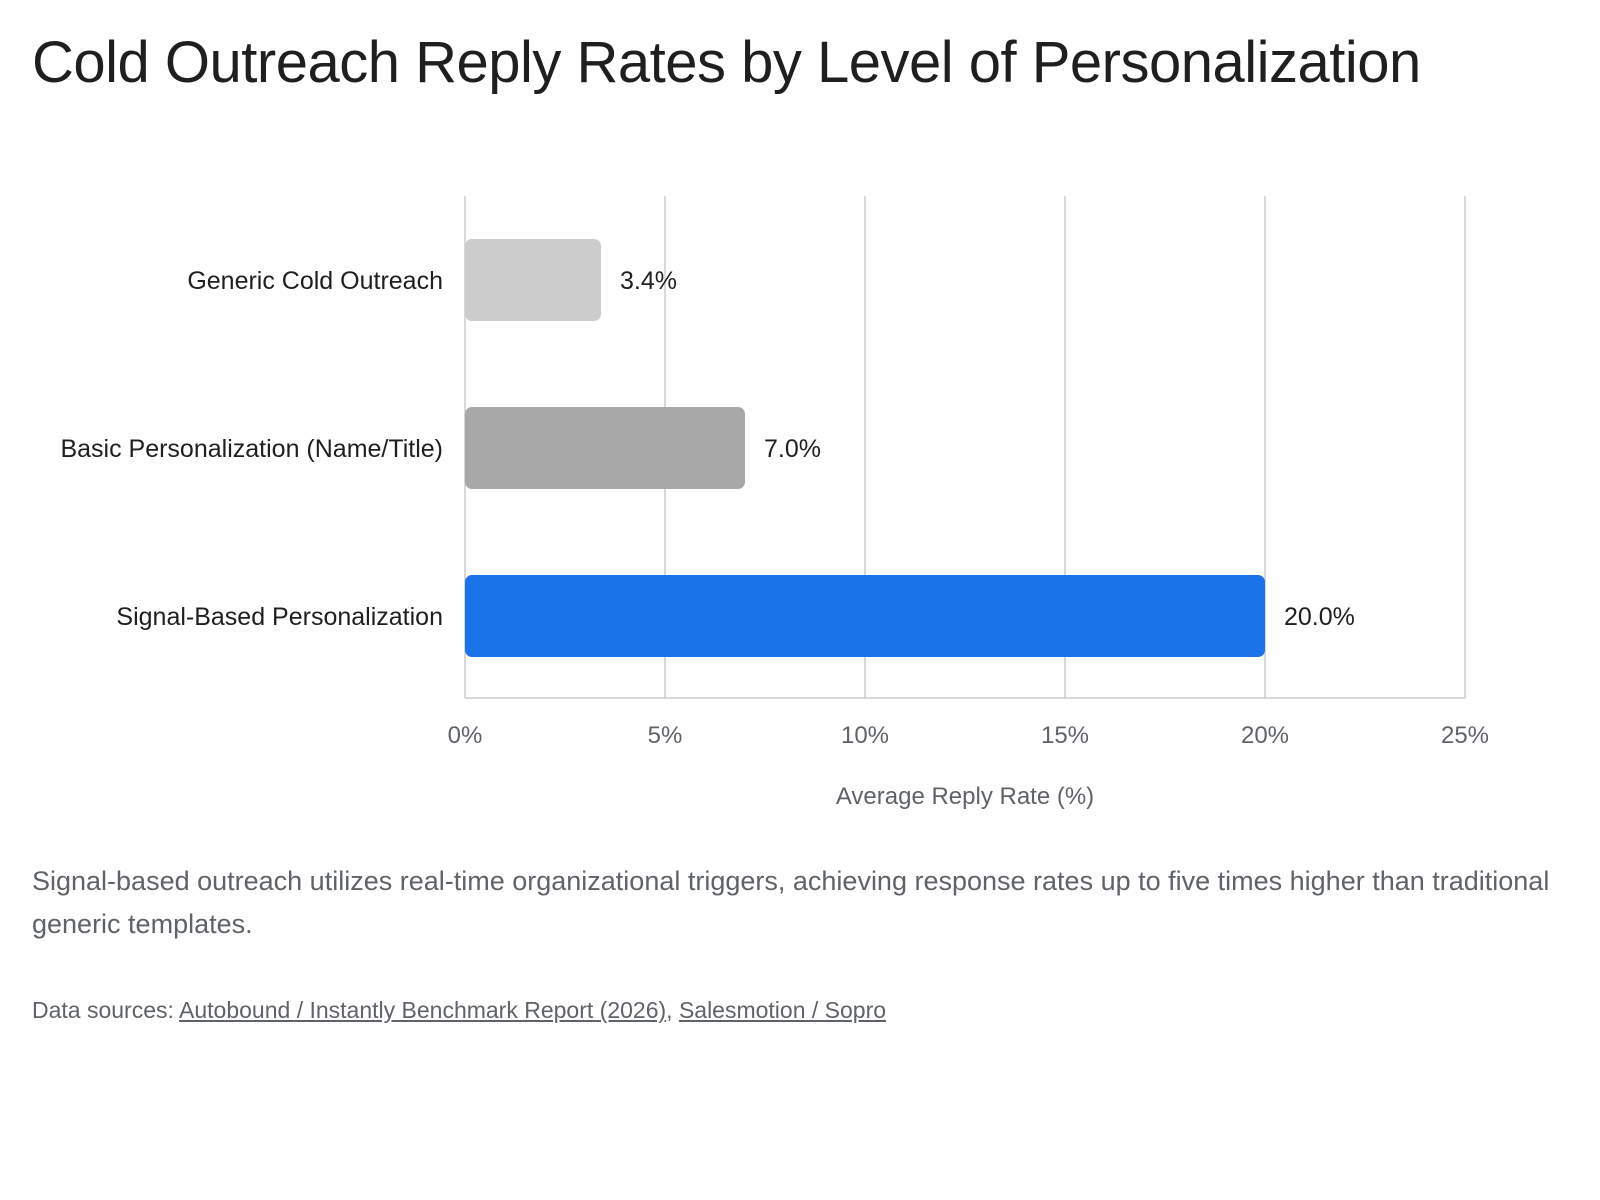  Describe the element at coordinates (279, 617) in the screenshot. I see `category-label: Signal-Based Personalization` at that location.